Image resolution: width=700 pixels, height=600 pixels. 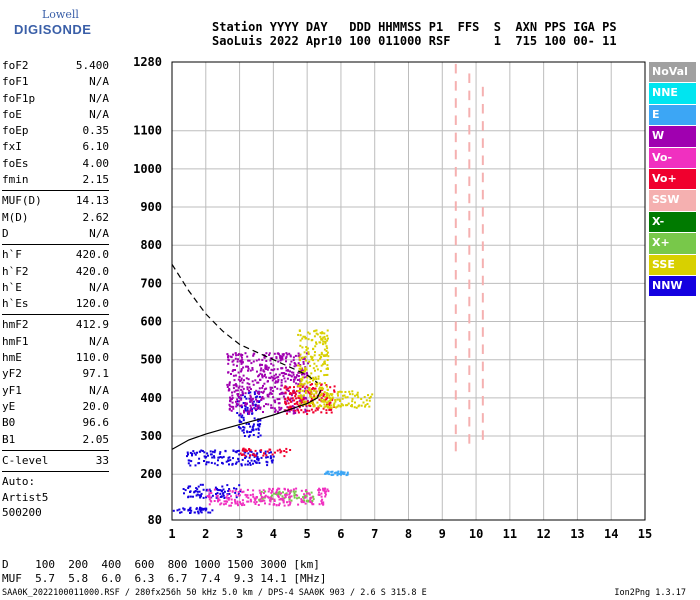 I want to click on y-tick-label: 1280, so click(x=147, y=62).